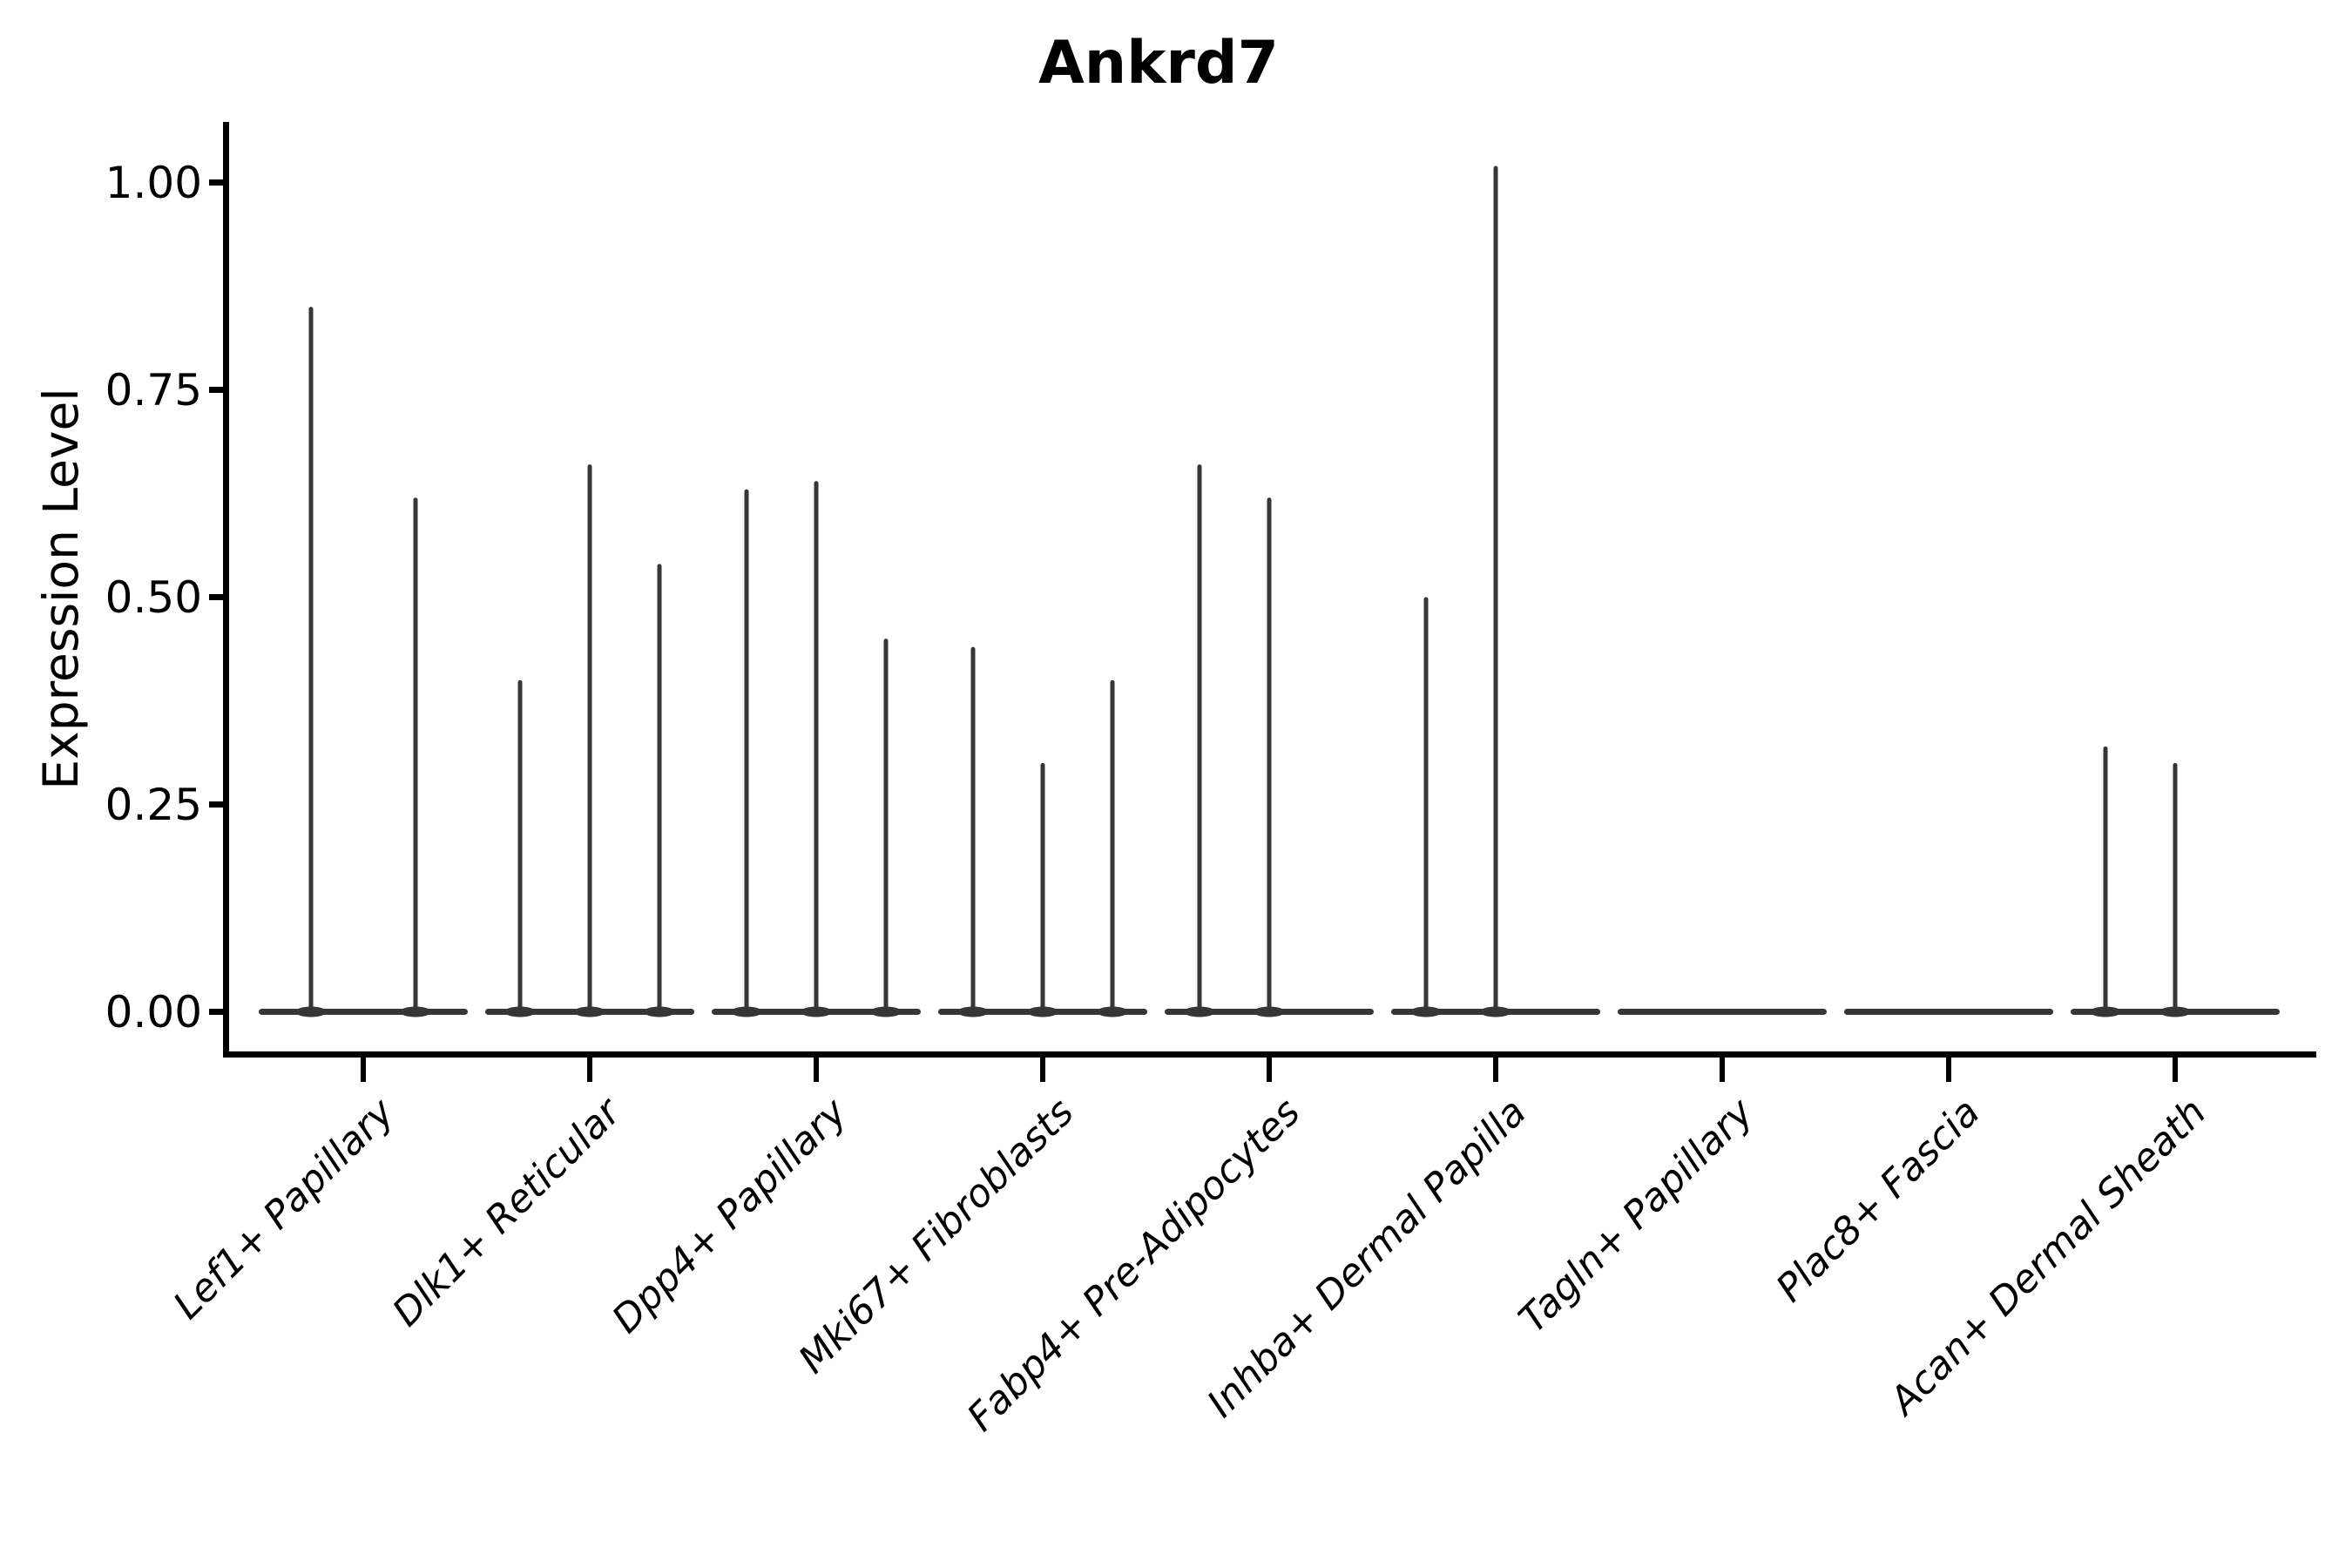 Image resolution: width=2352 pixels, height=1568 pixels. Describe the element at coordinates (153, 597) in the screenshot. I see `y-tick-label: 0.50` at that location.